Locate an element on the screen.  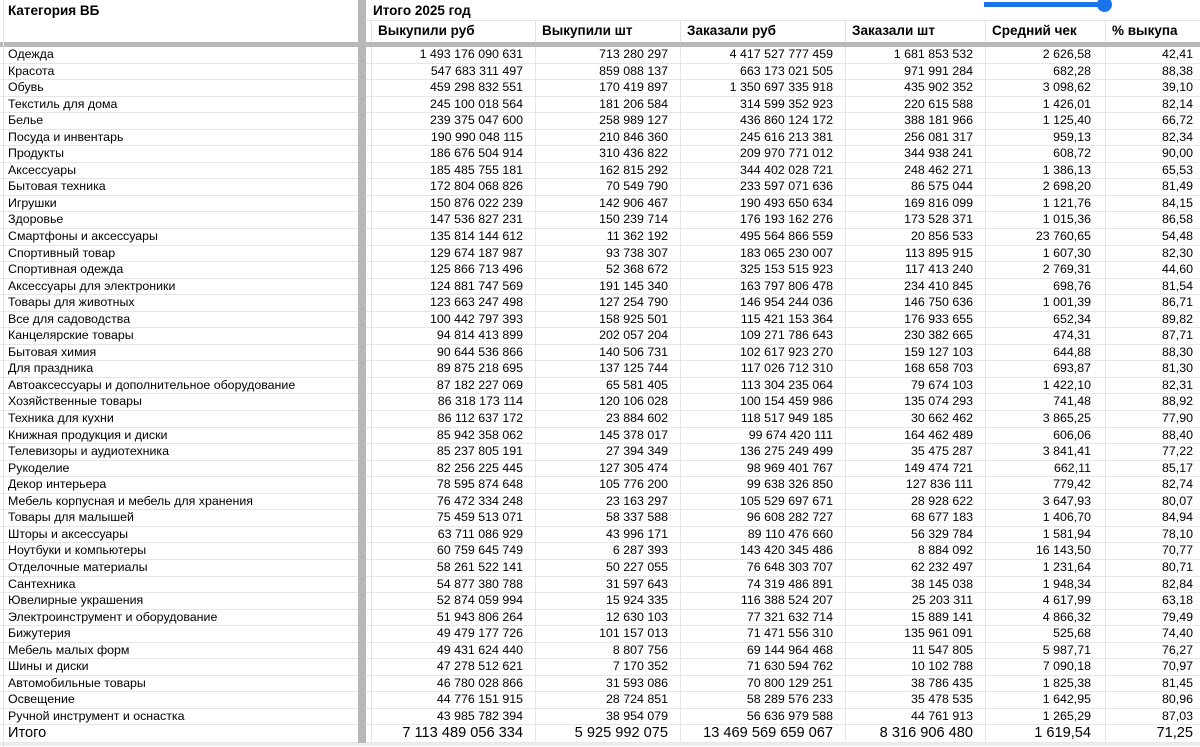
avg-check-cell: 16 143,50 is located at coordinates (1046, 551).